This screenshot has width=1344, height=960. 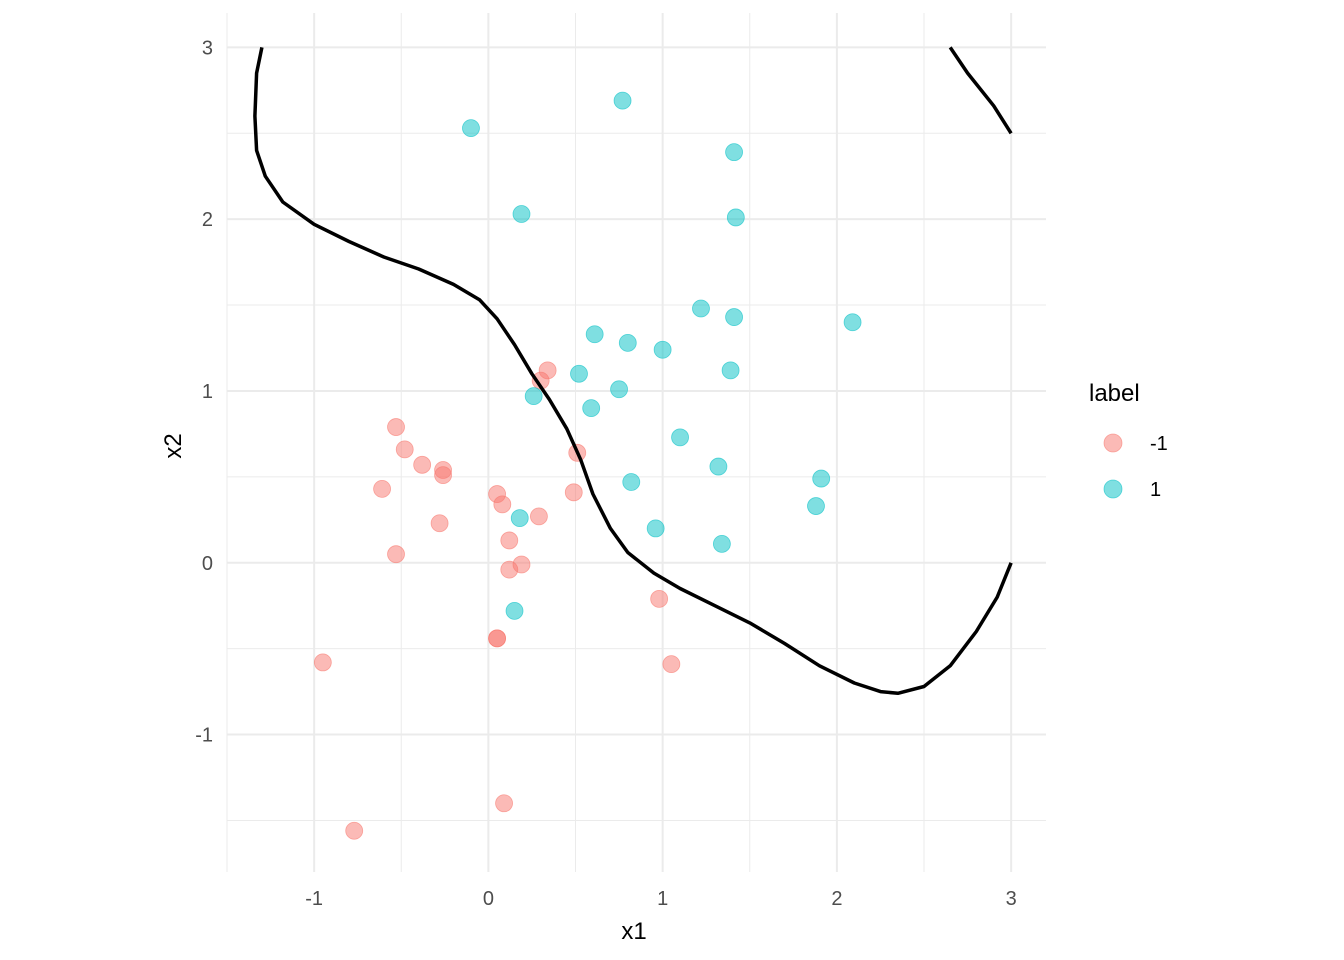 I want to click on x-tick-label: 3, so click(x=1011, y=899).